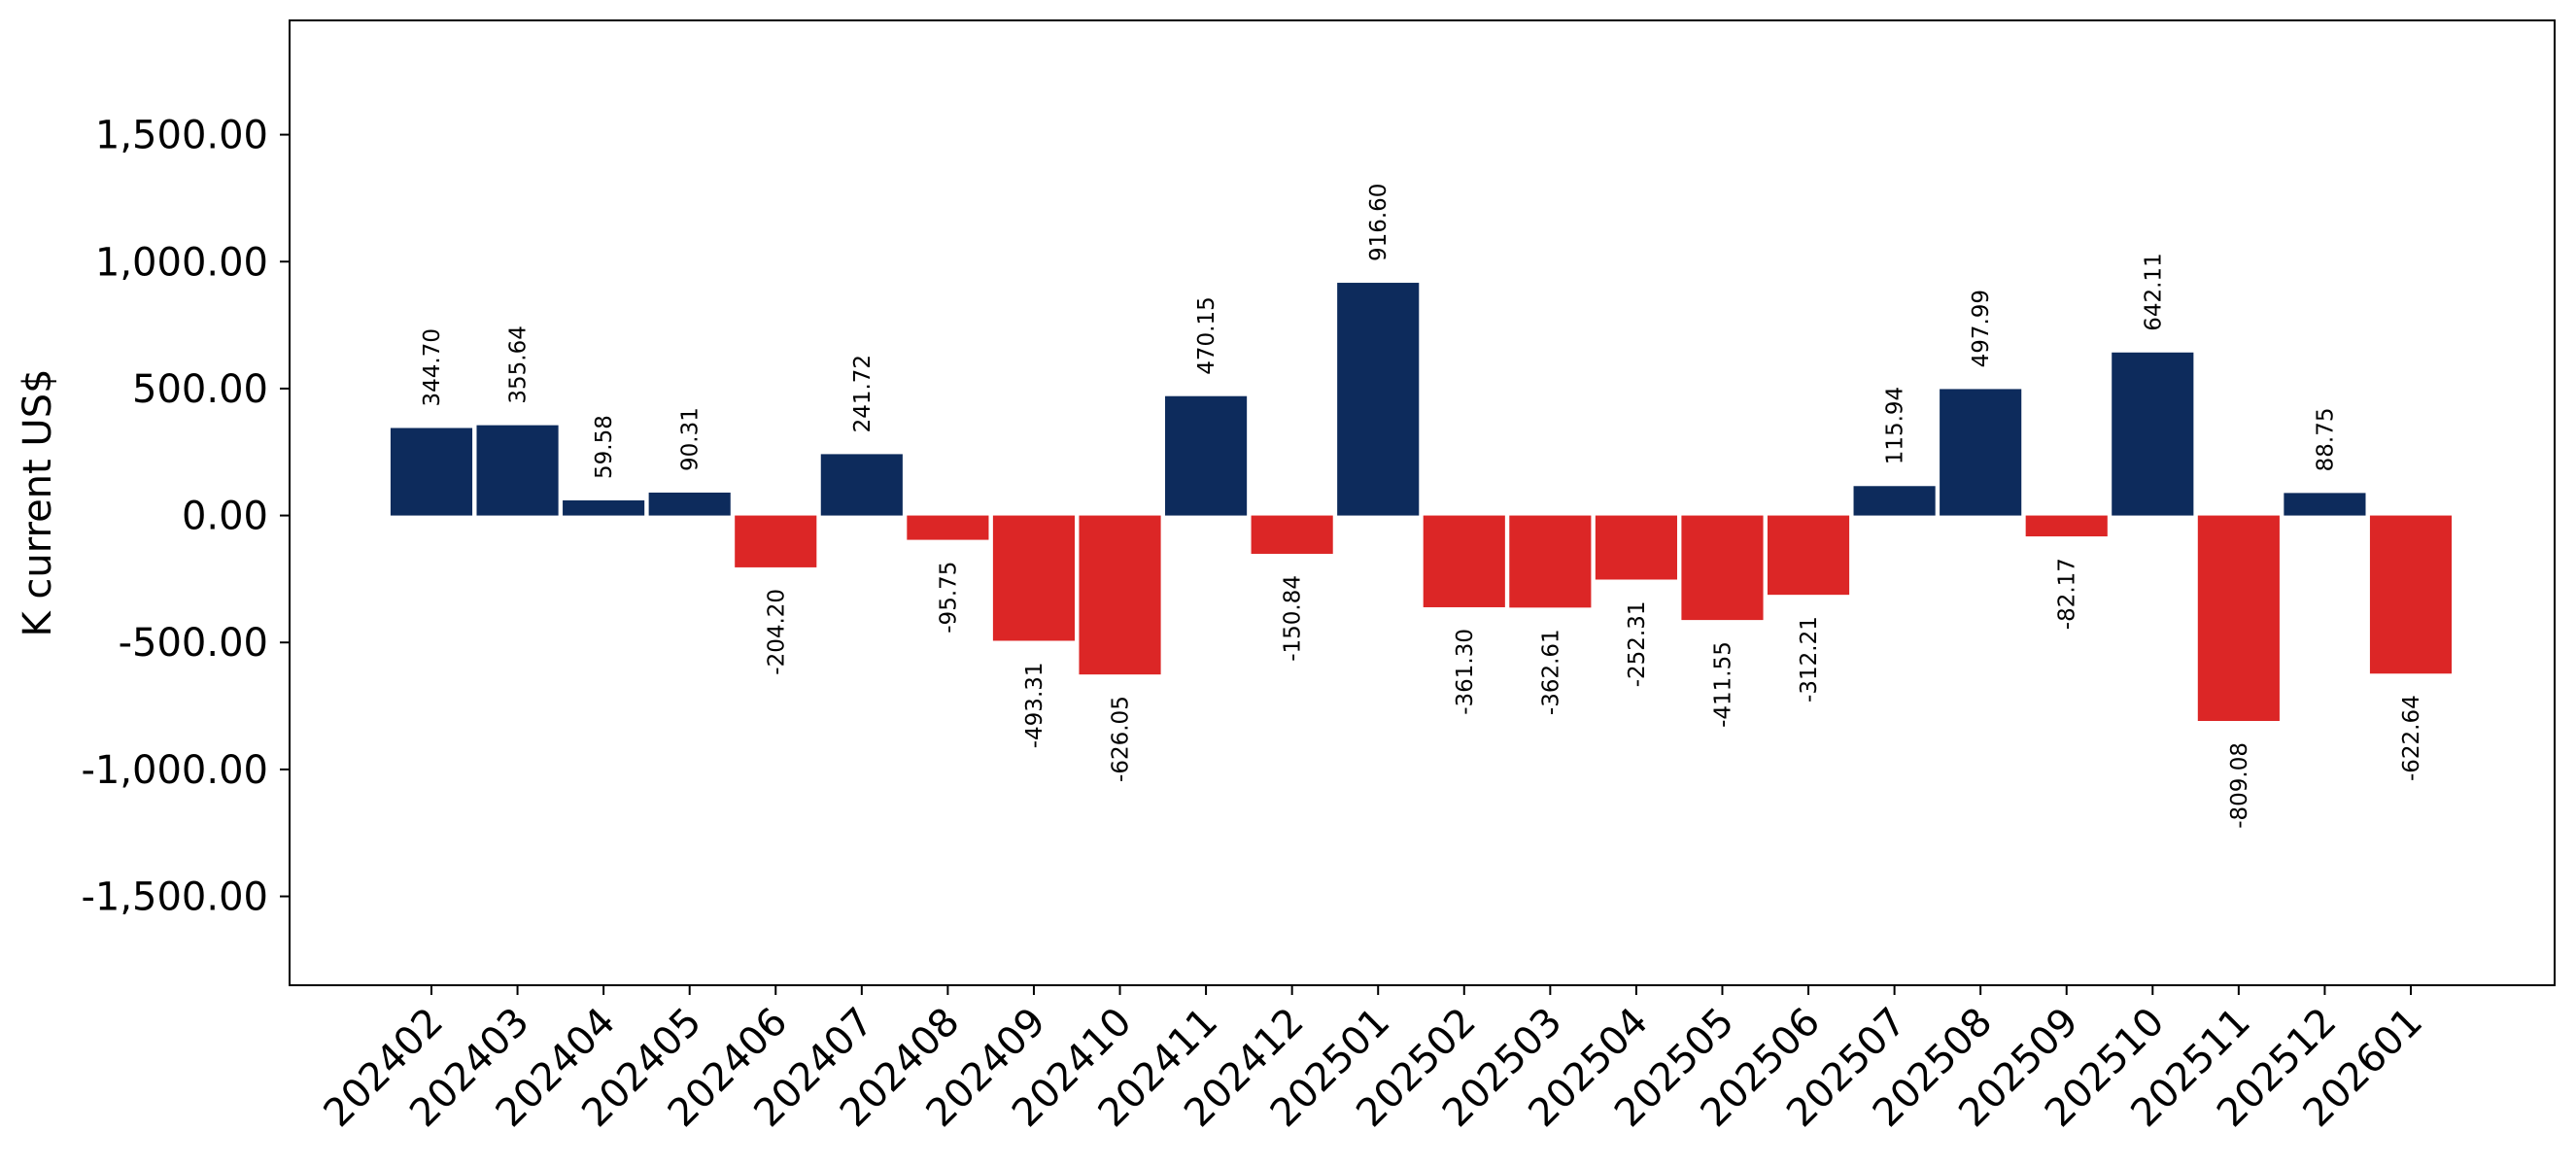  I want to click on y-tick-label: -1,000.00, so click(174, 771).